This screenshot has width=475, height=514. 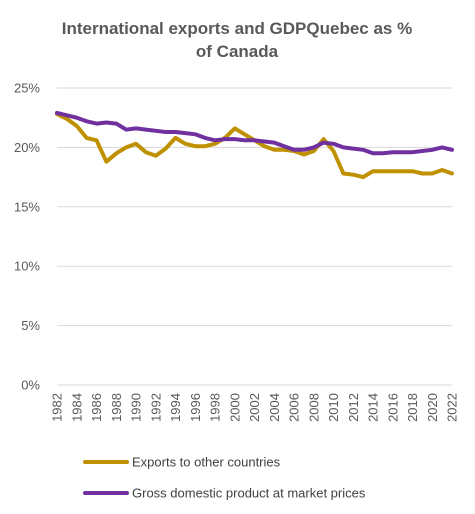 I want to click on x-tick-label: 2018, so click(x=412, y=407).